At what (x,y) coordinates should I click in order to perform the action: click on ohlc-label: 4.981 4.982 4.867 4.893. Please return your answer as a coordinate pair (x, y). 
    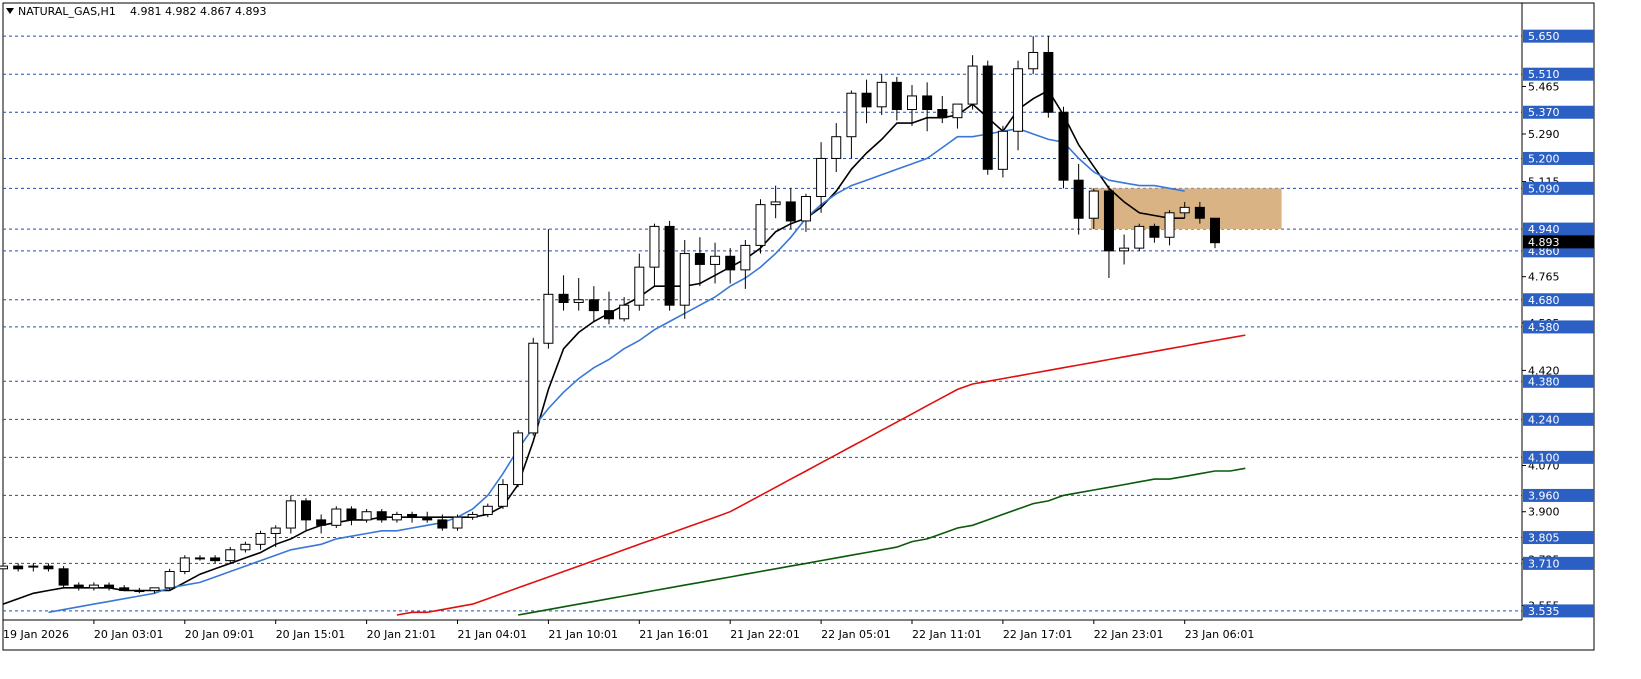
    Looking at the image, I should click on (198, 11).